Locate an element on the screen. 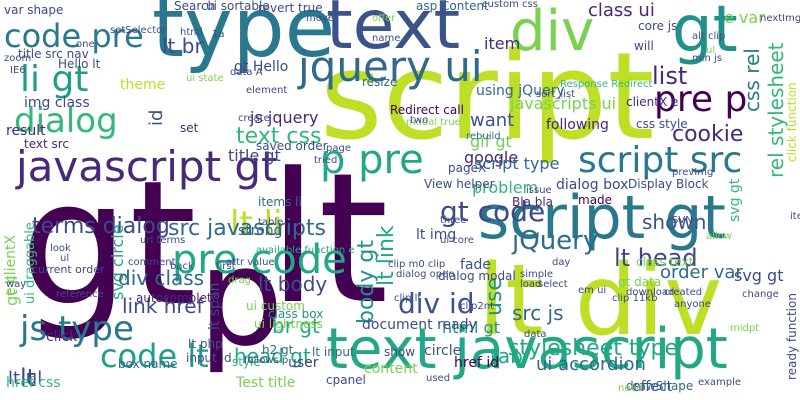 The width and height of the screenshot is (800, 400). cloud-word: html is located at coordinates (191, 32).